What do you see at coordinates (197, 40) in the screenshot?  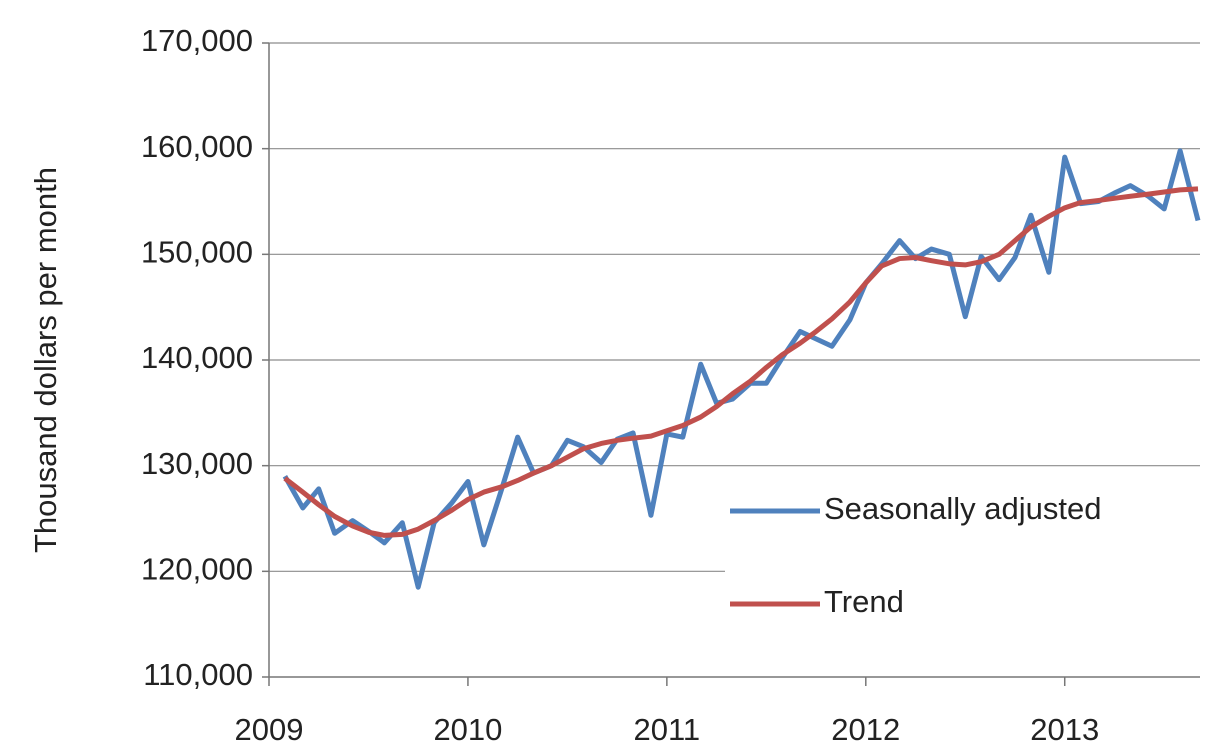 I see `y-tick-label: 170,000` at bounding box center [197, 40].